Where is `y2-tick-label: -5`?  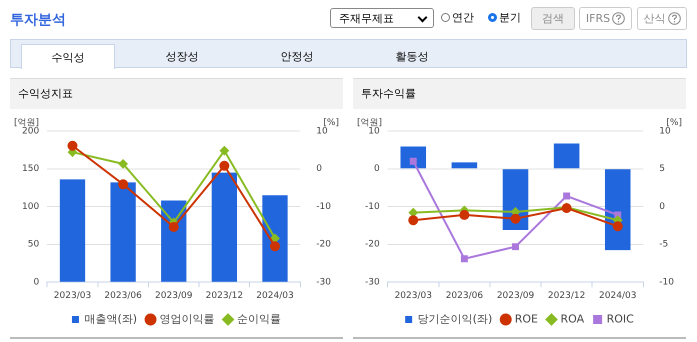
y2-tick-label: -5 is located at coordinates (663, 245).